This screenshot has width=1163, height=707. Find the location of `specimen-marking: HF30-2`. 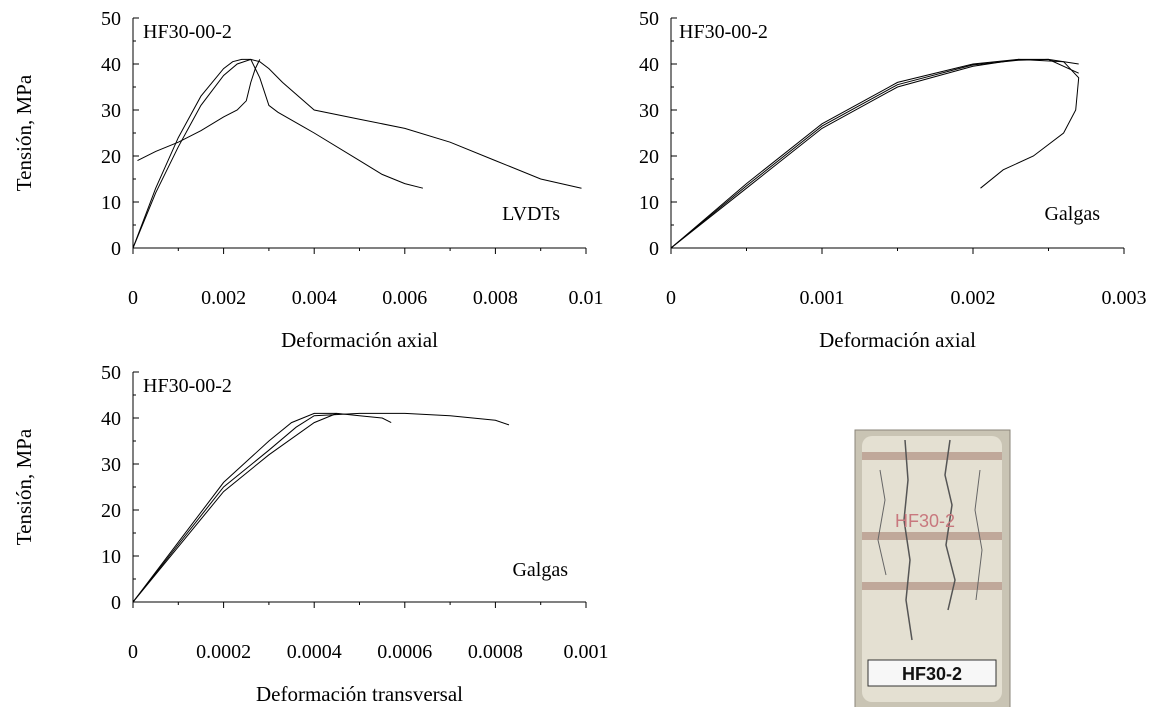

specimen-marking: HF30-2 is located at coordinates (925, 521).